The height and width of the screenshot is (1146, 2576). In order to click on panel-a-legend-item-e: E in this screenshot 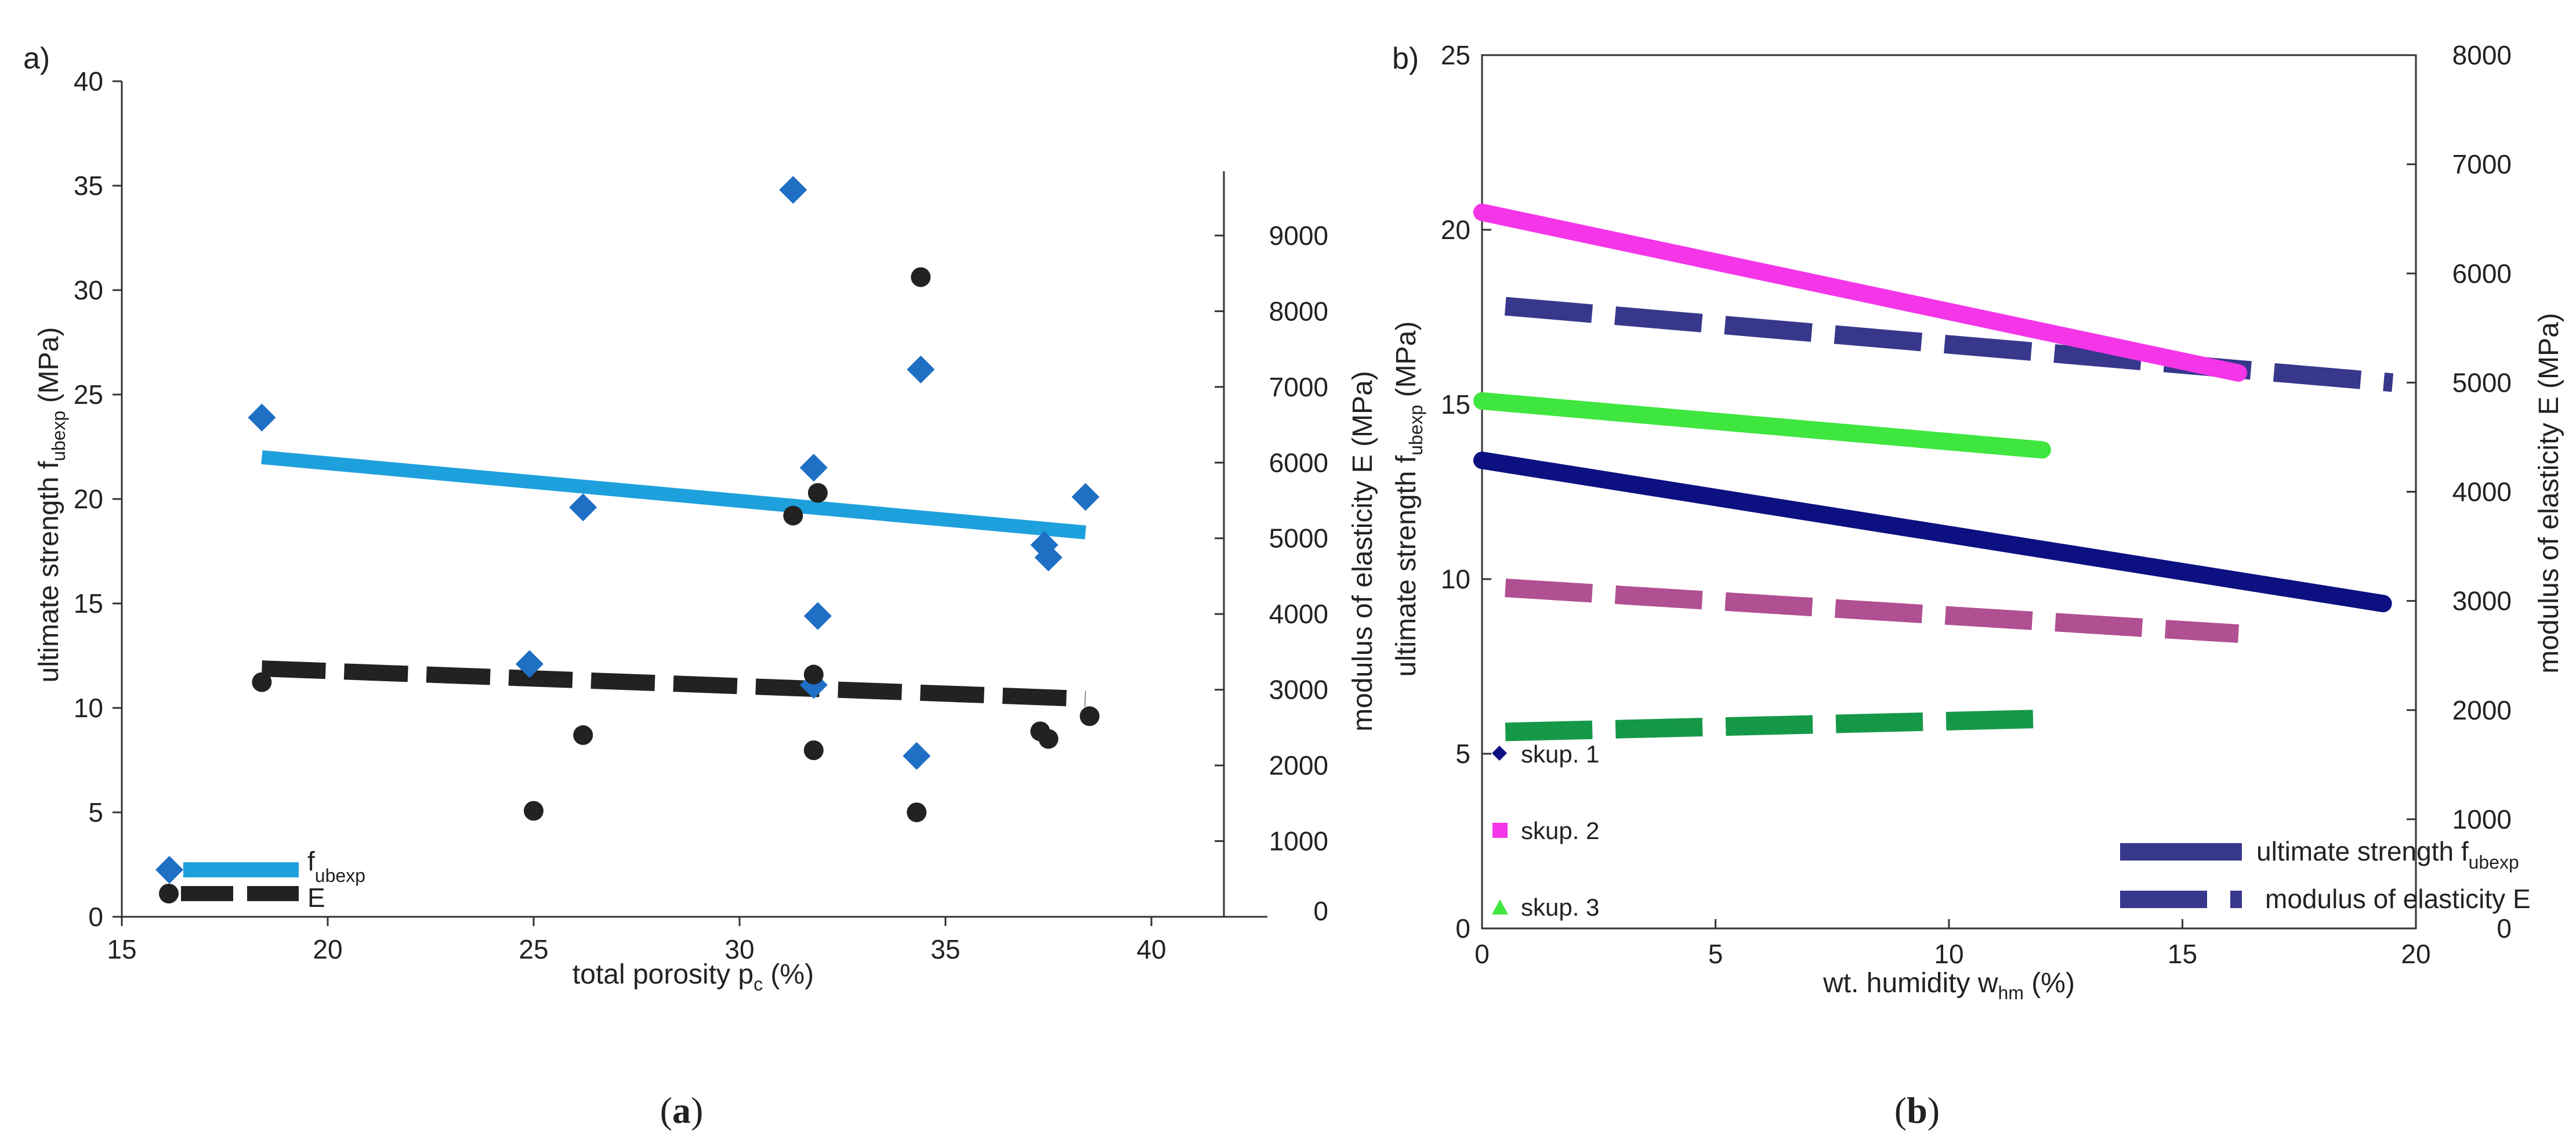, I will do `click(242, 898)`.